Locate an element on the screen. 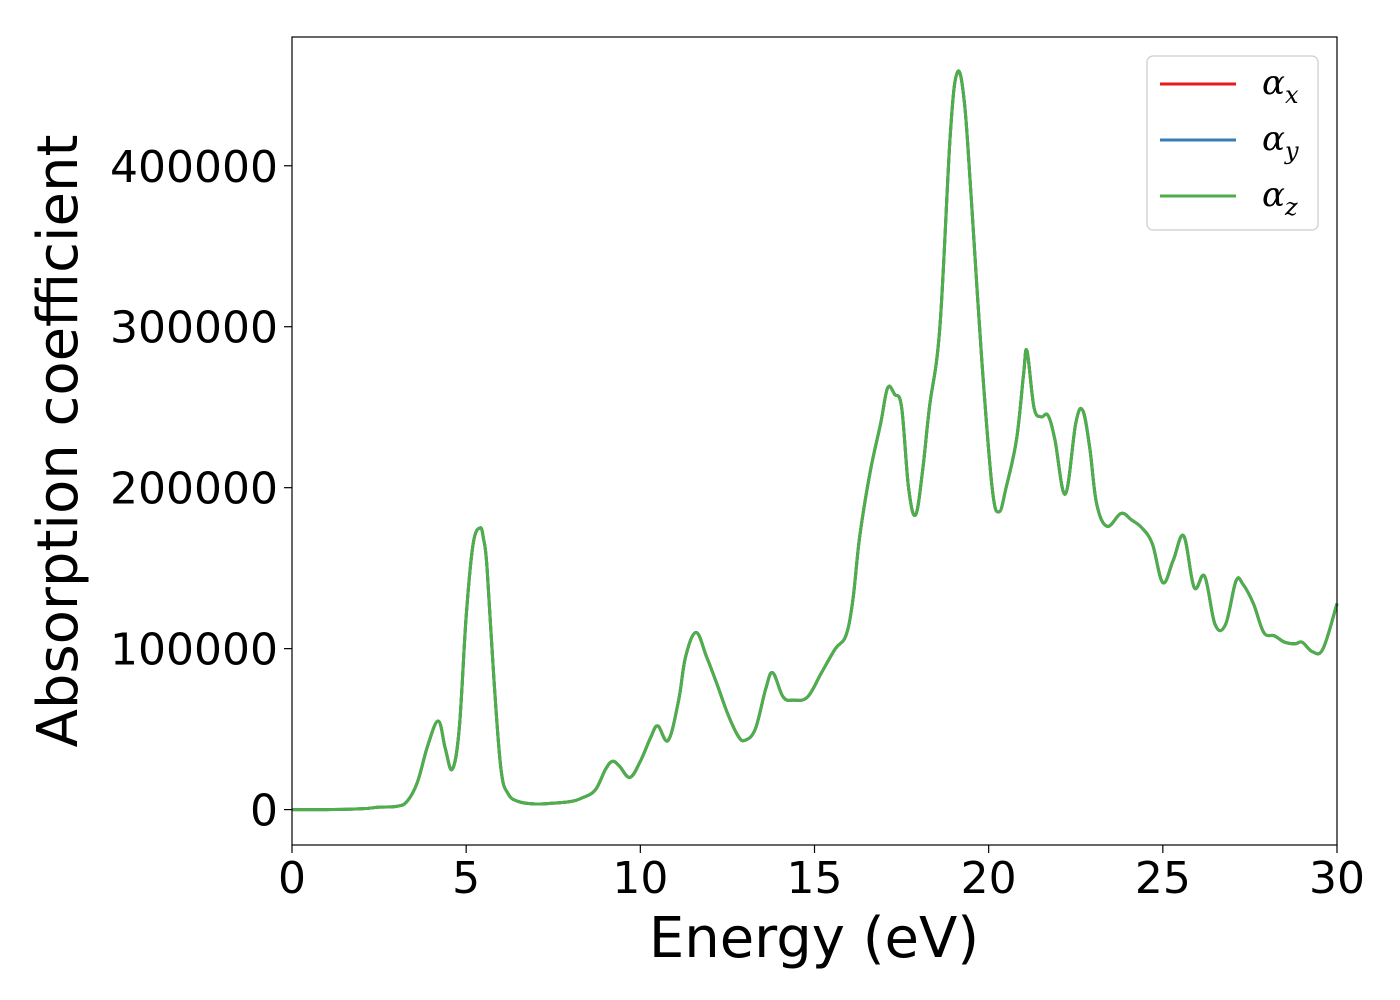 Image resolution: width=1400 pixels, height=1000 pixels. legend-label-alpha-y: αy is located at coordinates (1280, 142).